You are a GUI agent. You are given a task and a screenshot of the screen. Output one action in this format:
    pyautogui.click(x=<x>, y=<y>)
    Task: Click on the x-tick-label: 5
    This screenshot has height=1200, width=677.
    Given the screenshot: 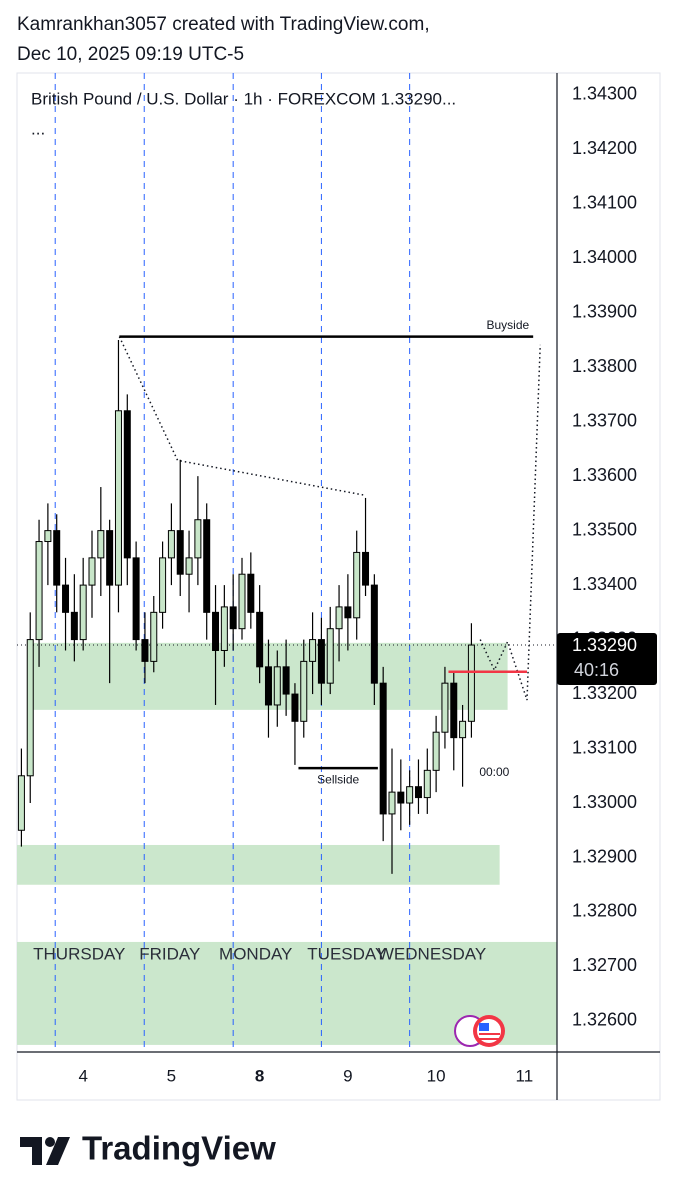 What is the action you would take?
    pyautogui.click(x=171, y=1075)
    